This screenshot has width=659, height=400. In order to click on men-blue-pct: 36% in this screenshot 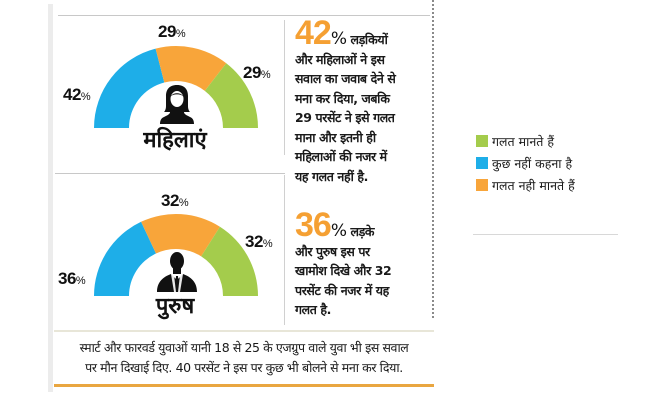, I will do `click(72, 278)`.